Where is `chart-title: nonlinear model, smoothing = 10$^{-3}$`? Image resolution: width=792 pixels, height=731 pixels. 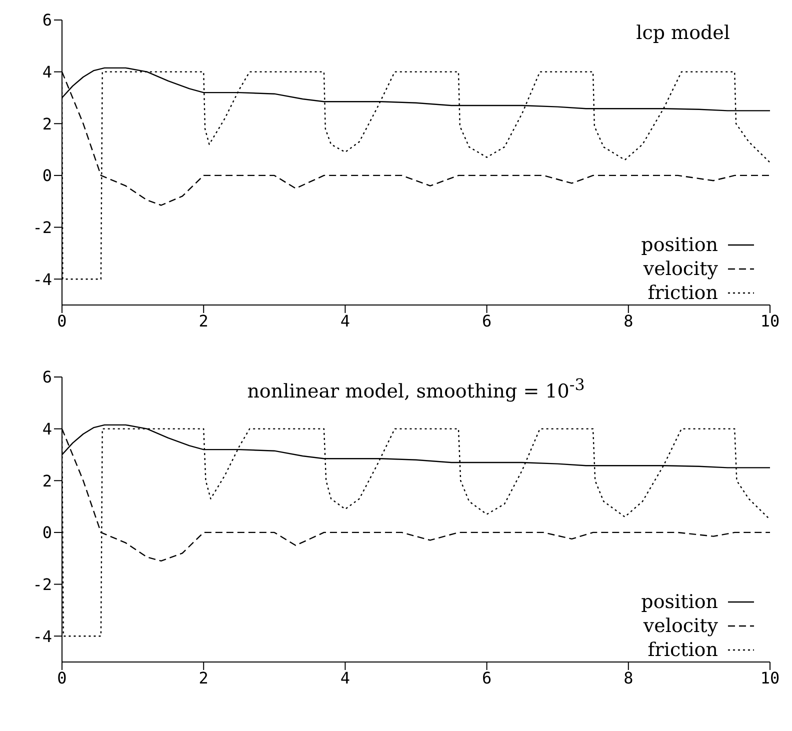
chart-title: nonlinear model, smoothing = 10$^{-3}$ is located at coordinates (416, 388).